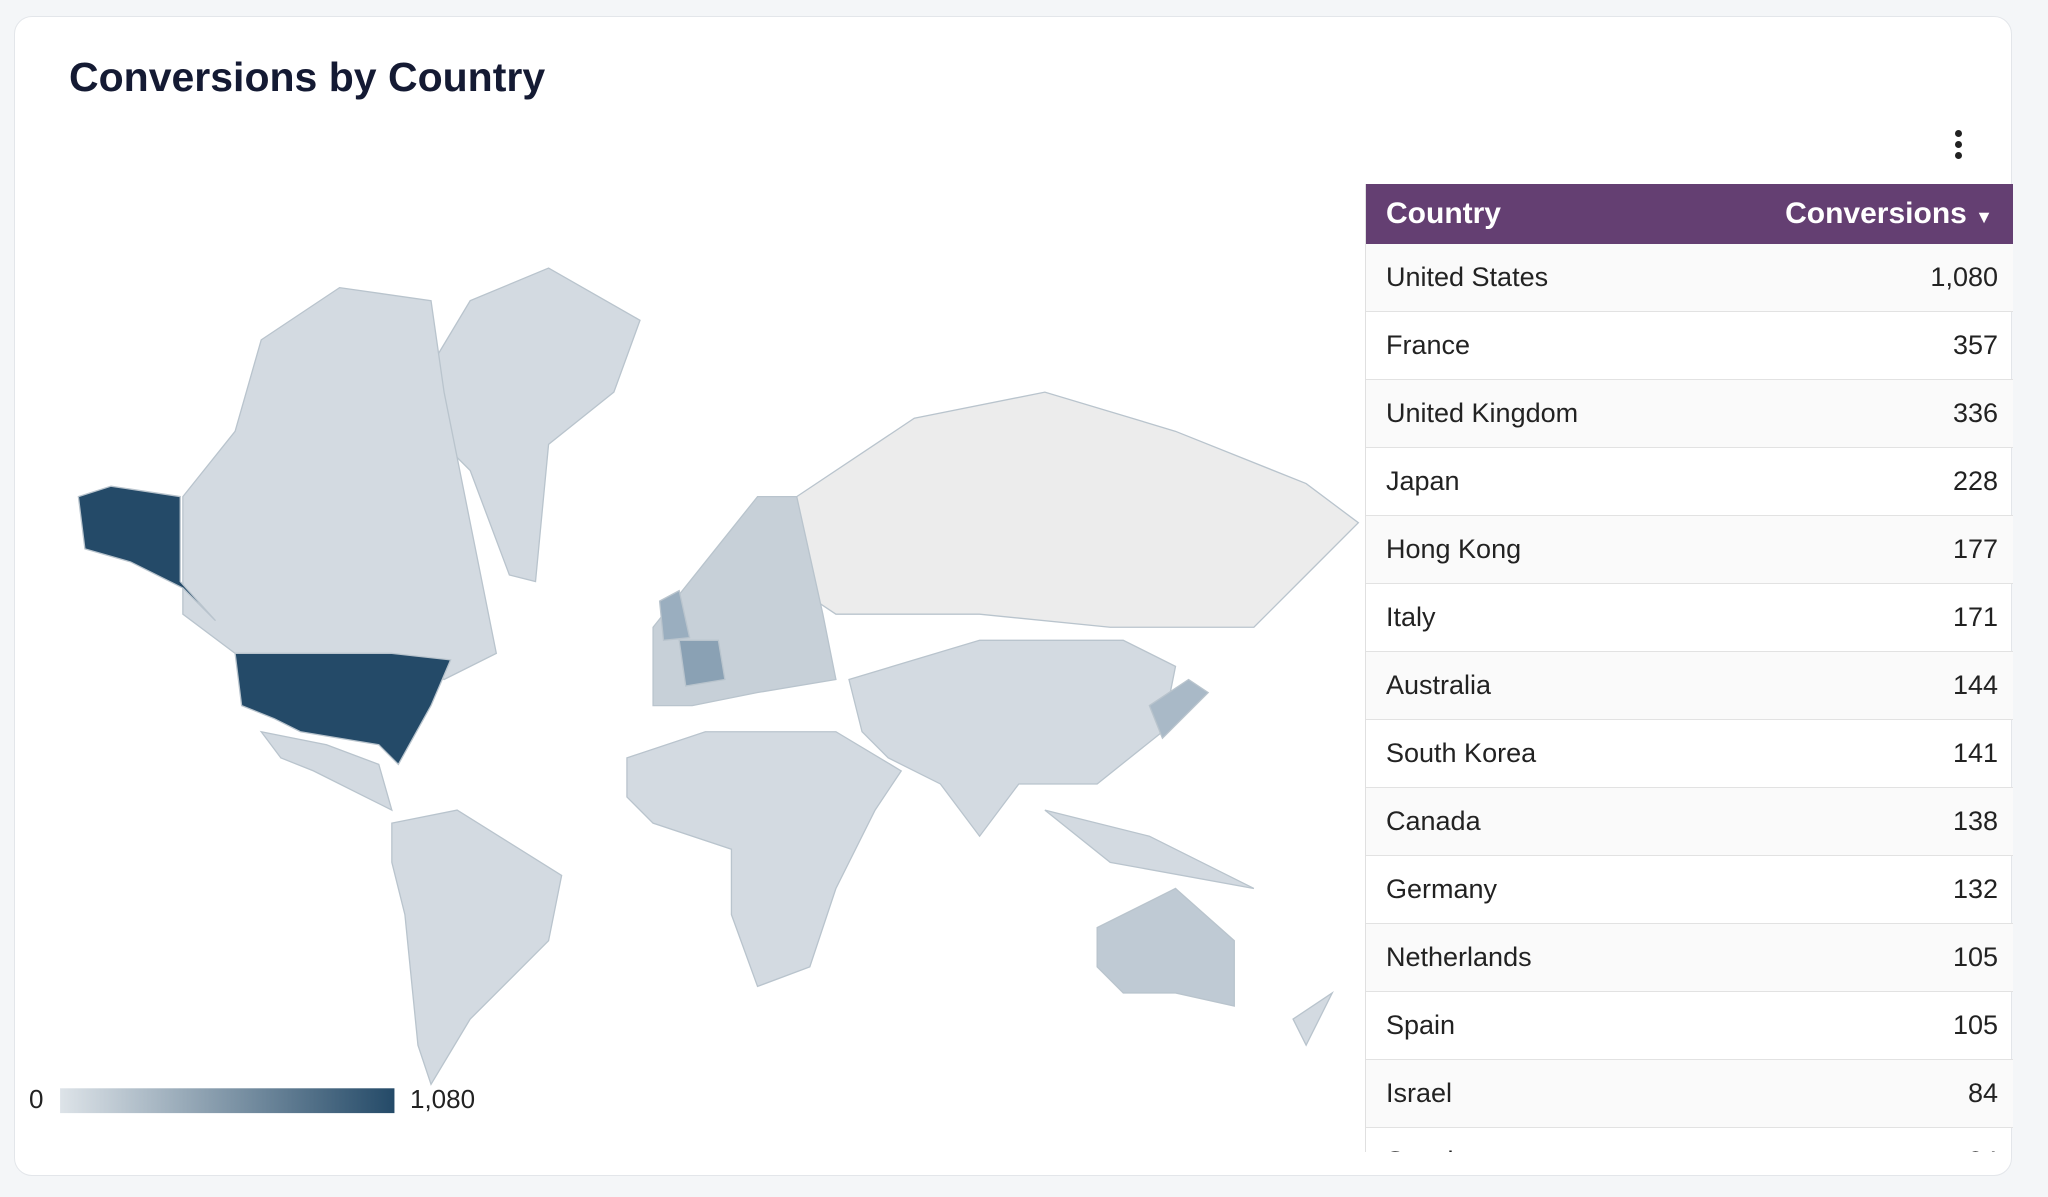  What do you see at coordinates (1689, 278) in the screenshot?
I see `table-row: United States 1,080` at bounding box center [1689, 278].